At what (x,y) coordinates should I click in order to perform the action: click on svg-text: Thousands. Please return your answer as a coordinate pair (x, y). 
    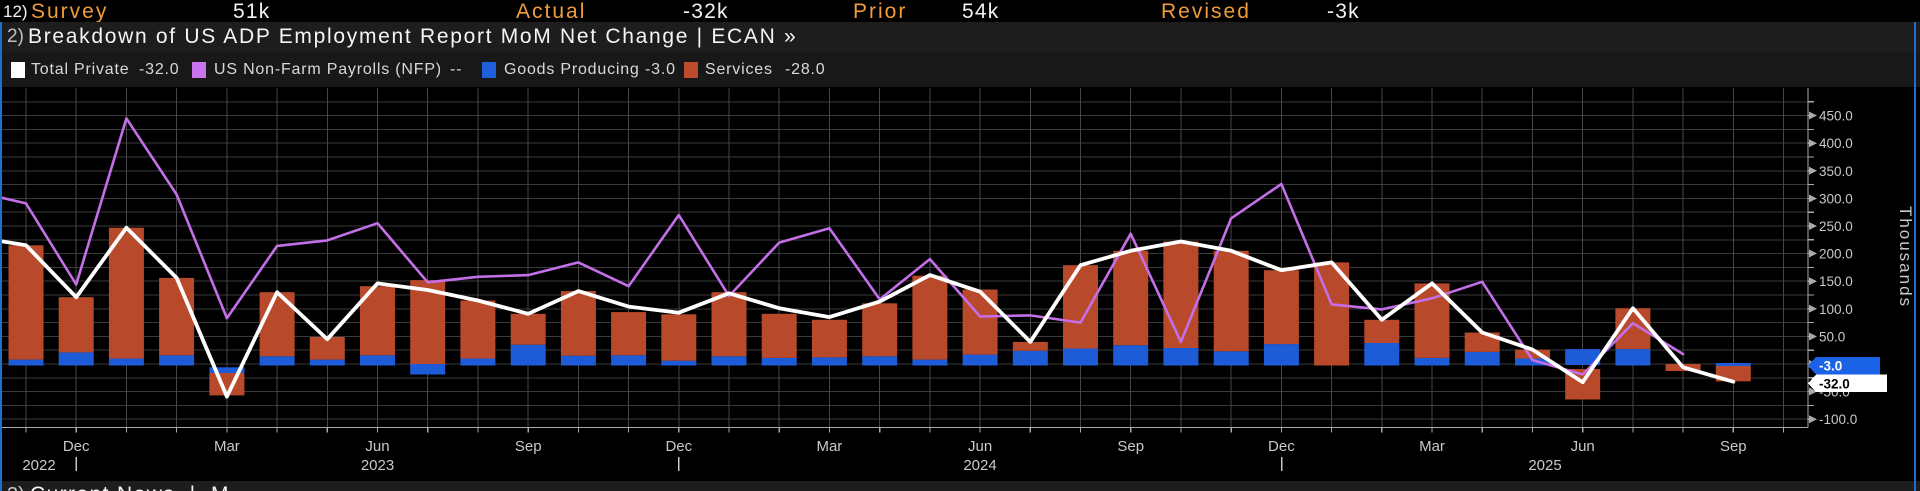
    Looking at the image, I should click on (1905, 257).